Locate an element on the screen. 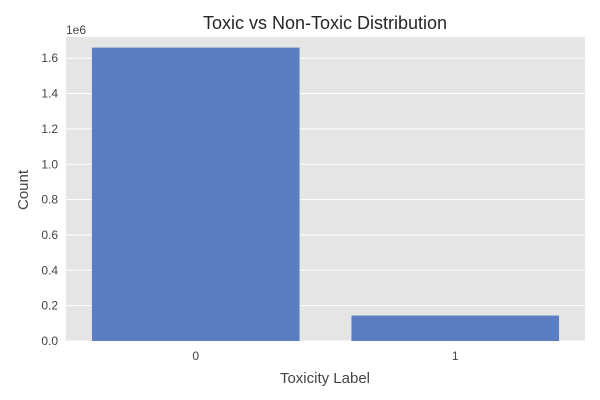 The height and width of the screenshot is (400, 600). y-tick-label: 1.4 is located at coordinates (49, 94).